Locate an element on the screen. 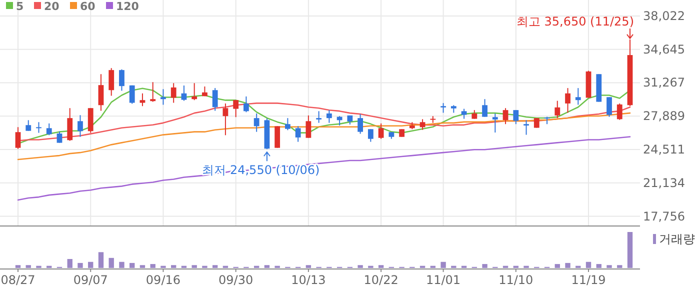 This screenshot has width=700, height=289. x-tick-label: 09/30 is located at coordinates (236, 280).